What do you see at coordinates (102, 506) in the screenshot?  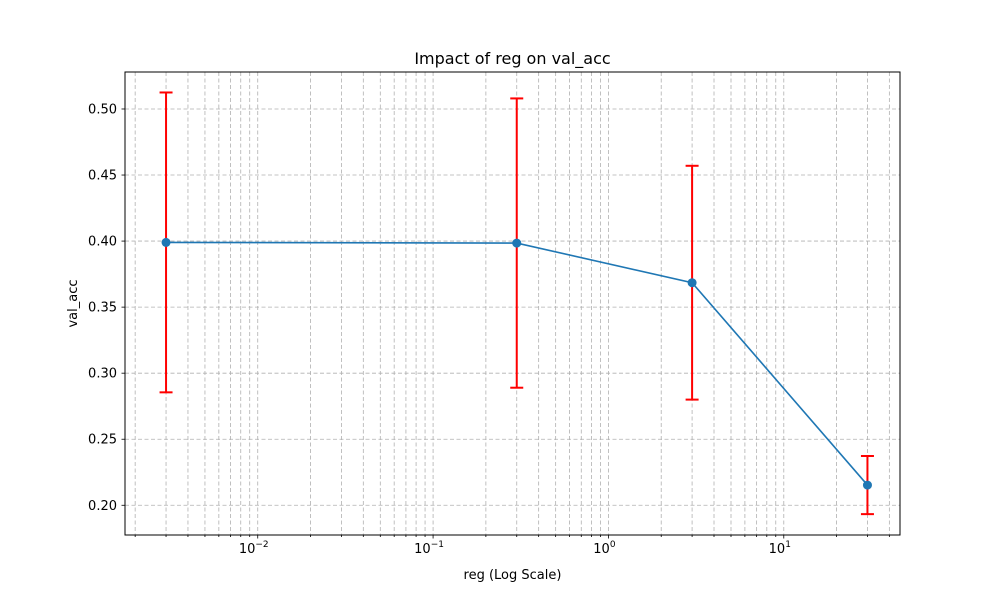 I see `y-tick-label: 0.20` at bounding box center [102, 506].